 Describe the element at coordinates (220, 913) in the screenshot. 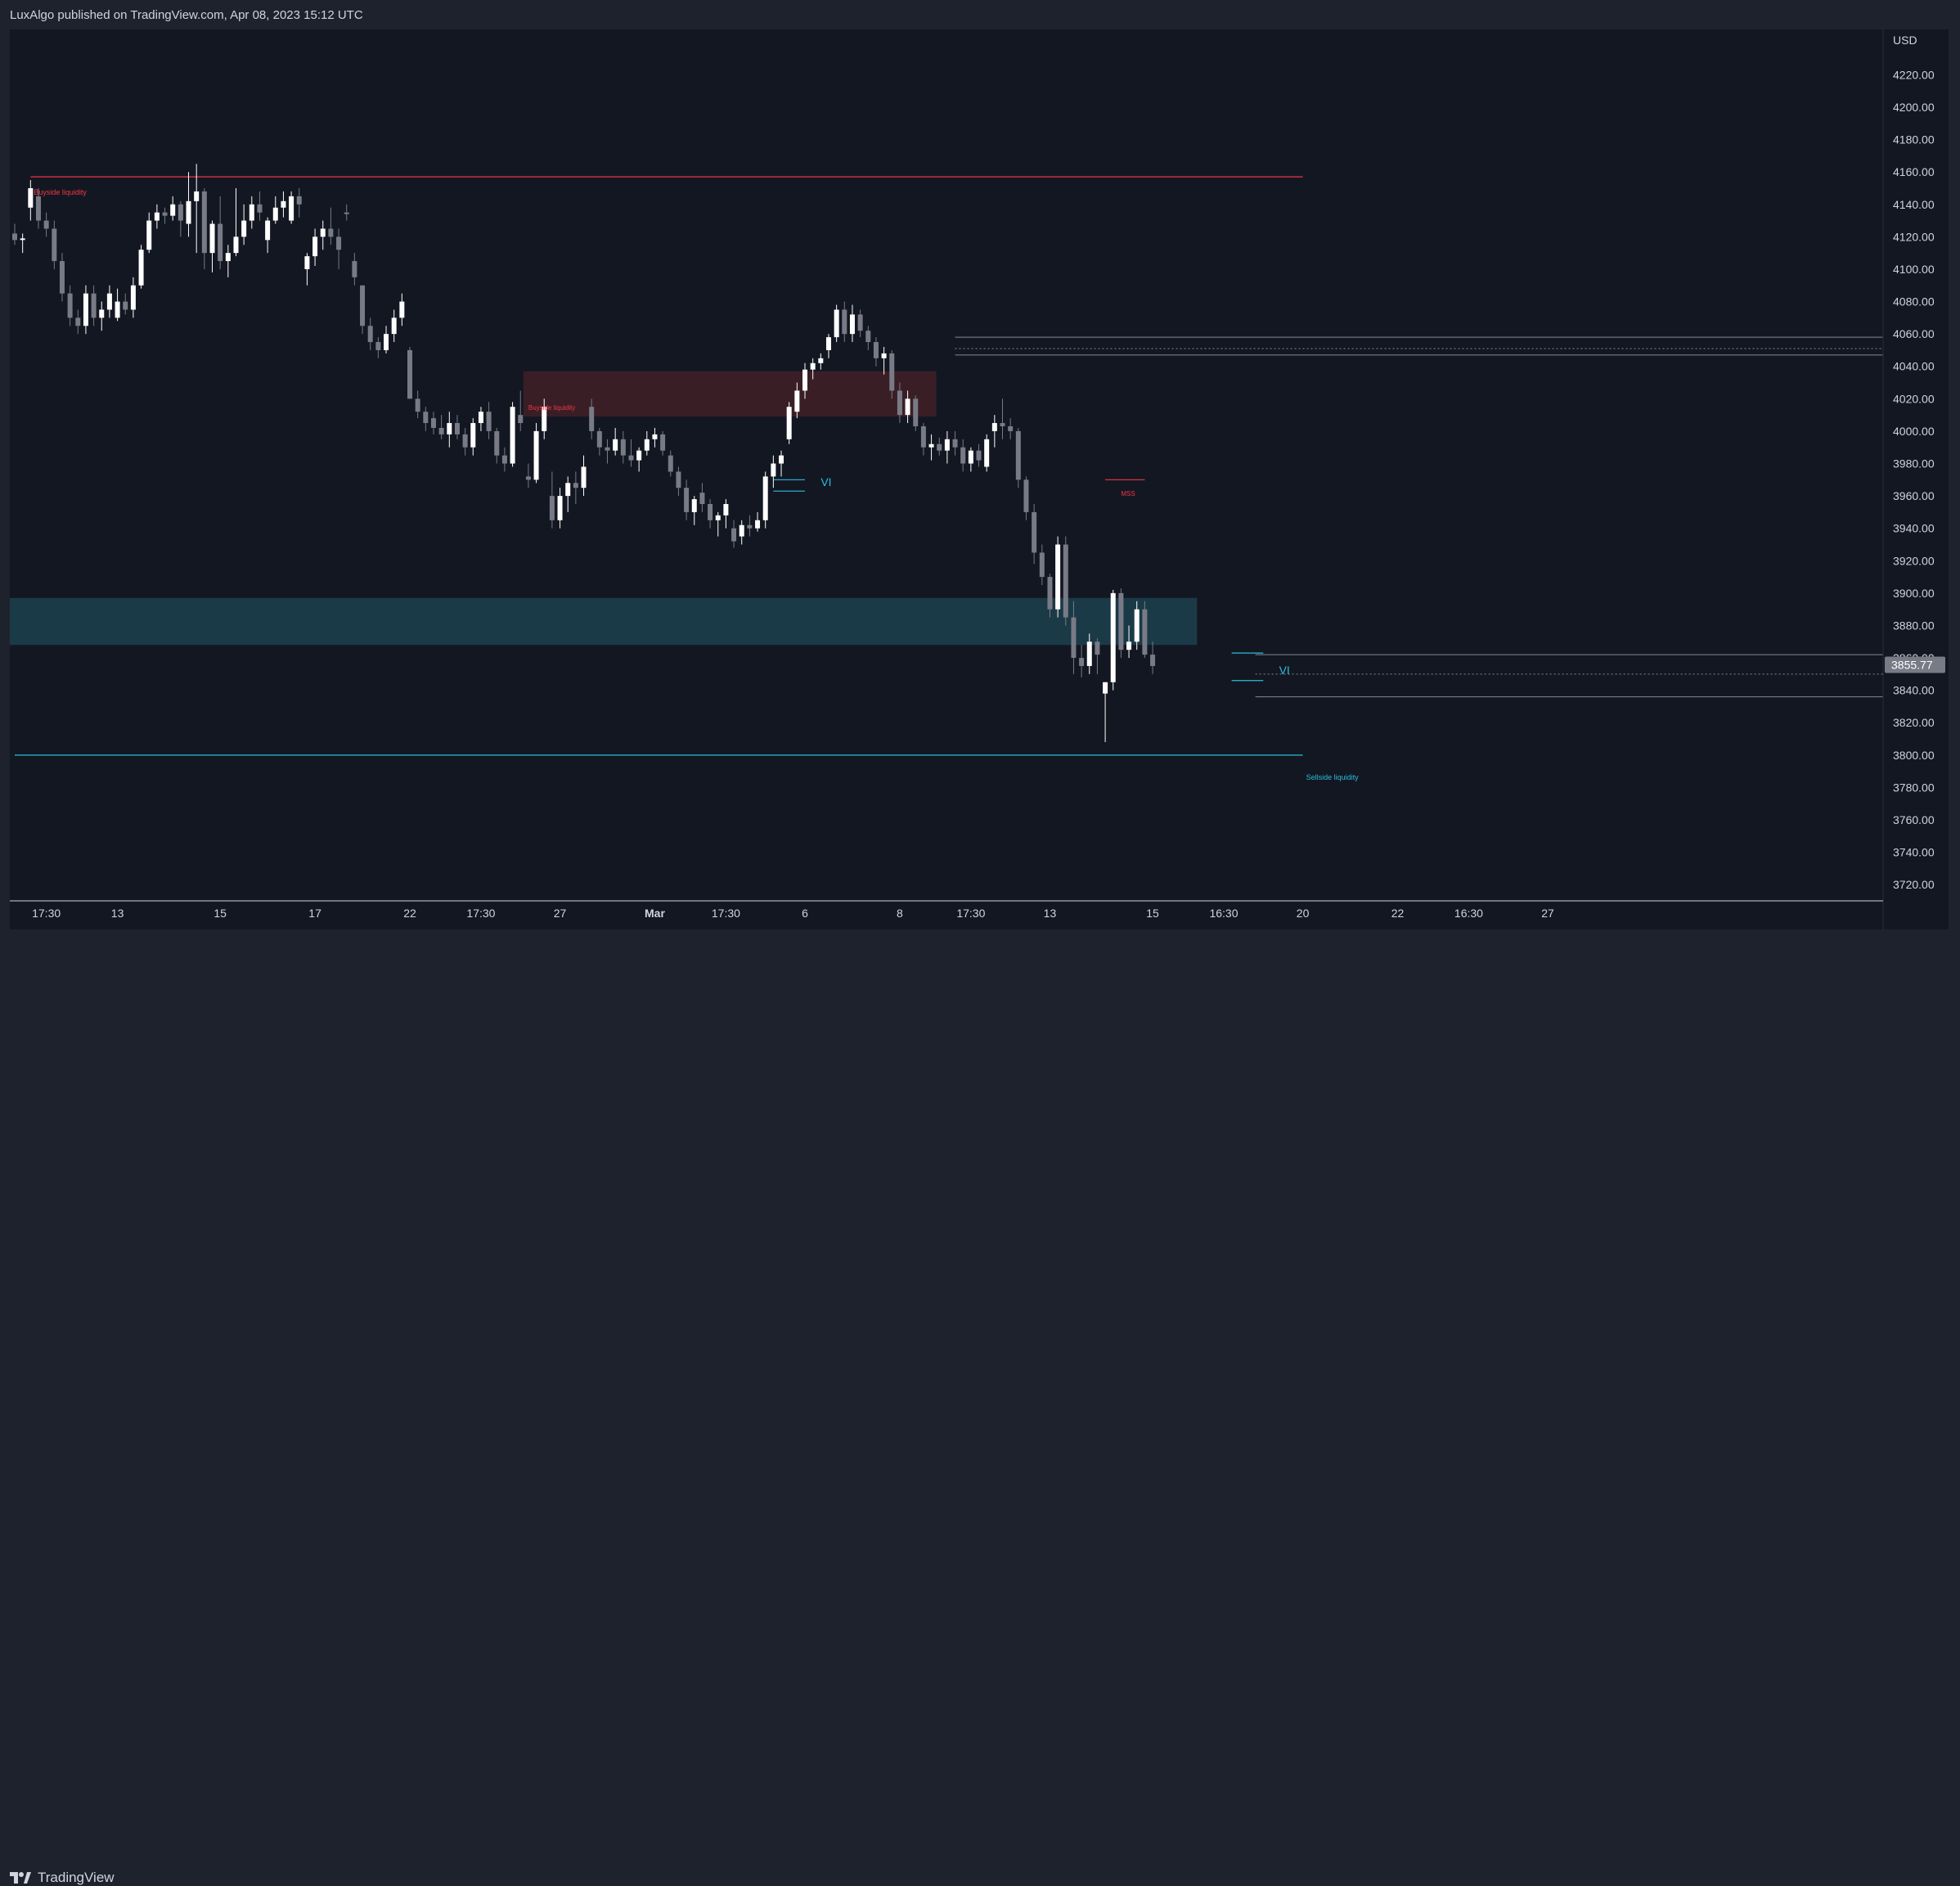

I see `time-tick-label: 15` at that location.